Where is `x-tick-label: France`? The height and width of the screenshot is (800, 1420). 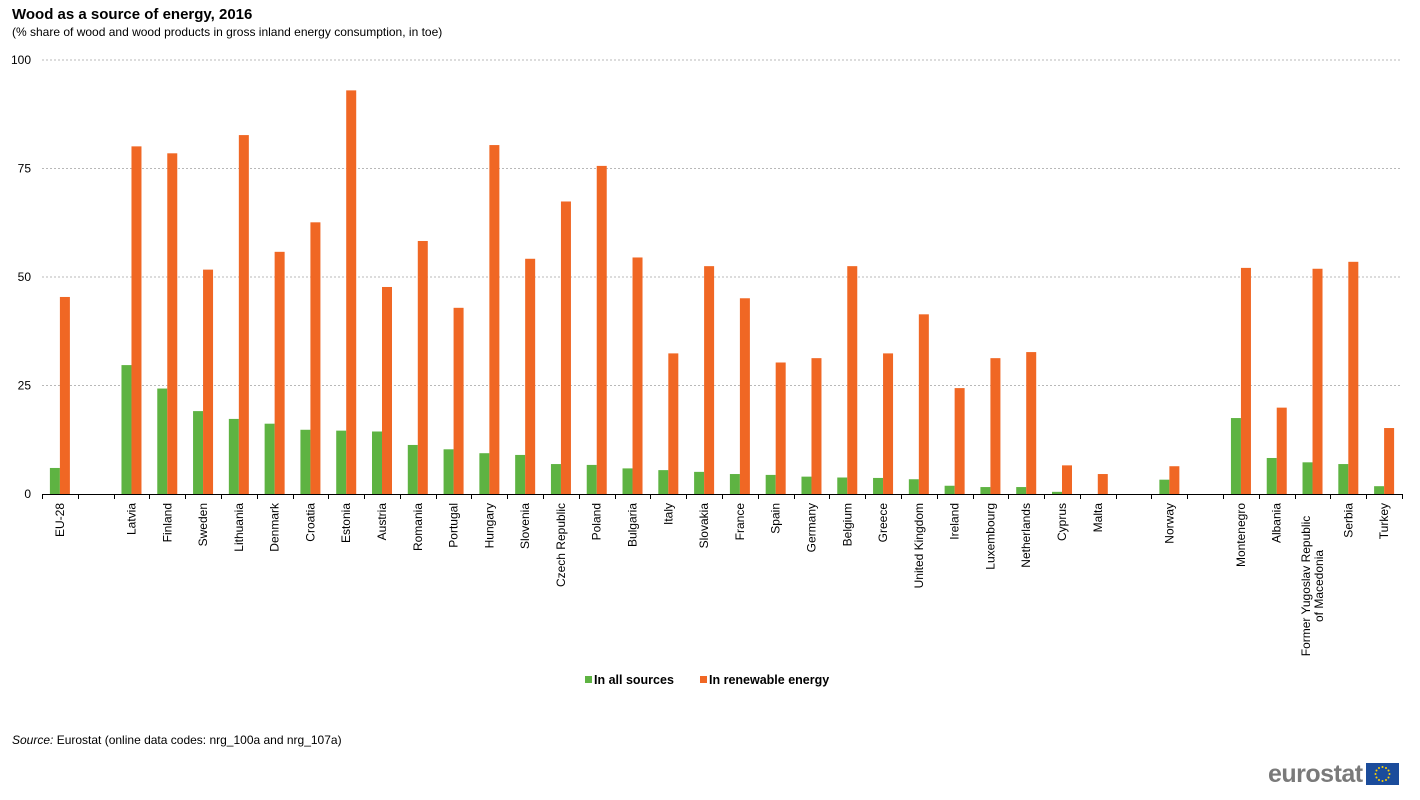 x-tick-label: France is located at coordinates (740, 522).